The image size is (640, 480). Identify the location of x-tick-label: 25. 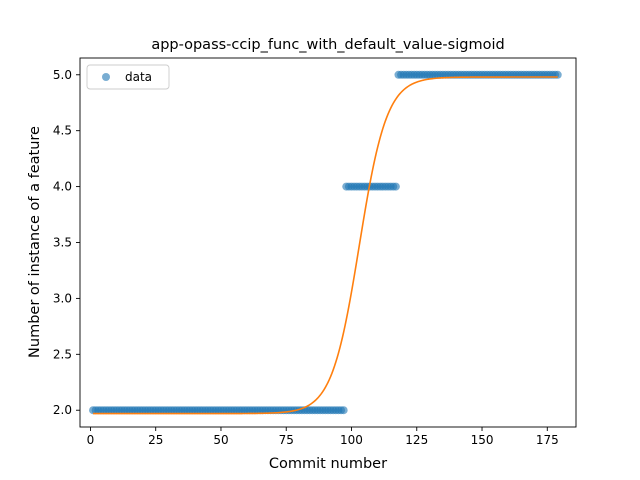
(155, 440).